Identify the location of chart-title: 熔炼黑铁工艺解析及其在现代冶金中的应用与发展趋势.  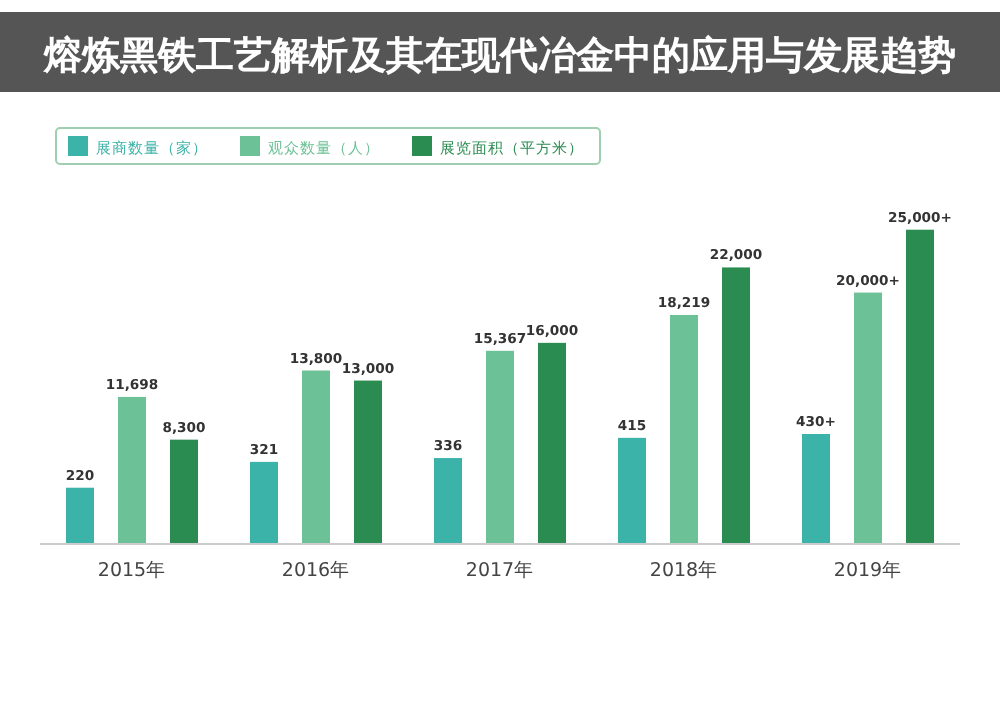
(499, 56).